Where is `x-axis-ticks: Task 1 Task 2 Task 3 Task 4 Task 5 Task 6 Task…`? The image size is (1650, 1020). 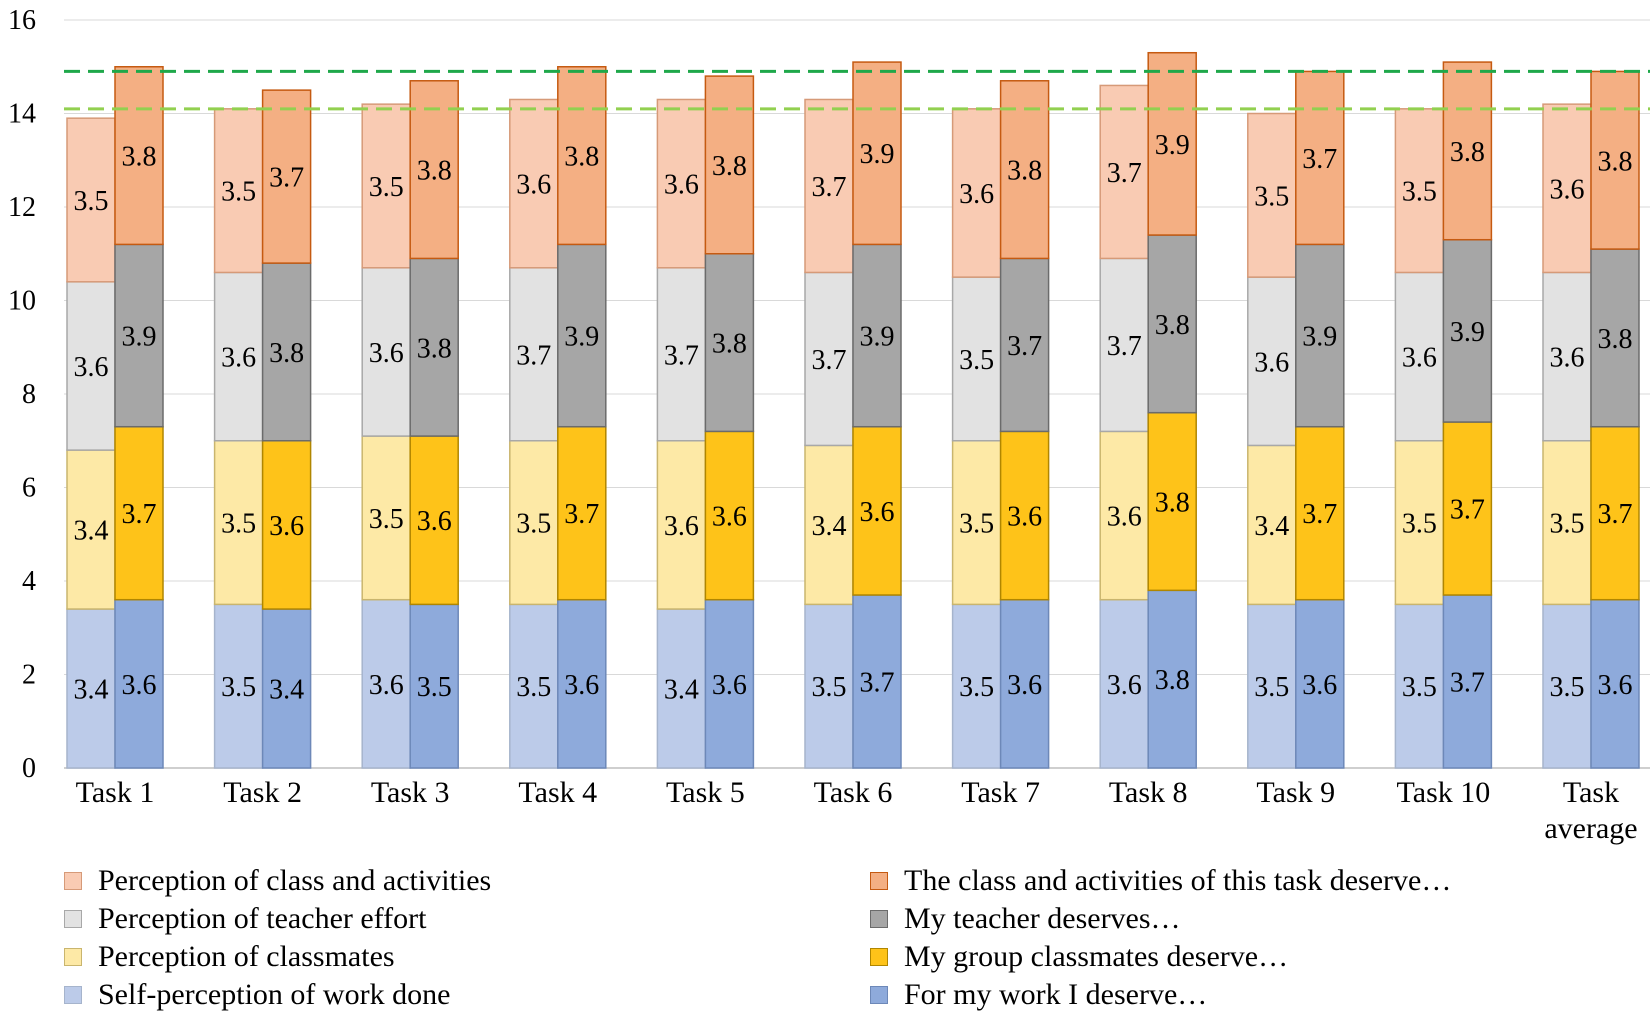
x-axis-ticks: Task 1 Task 2 Task 3 Task 4 Task 5 Task 6 Task… is located at coordinates (857, 810).